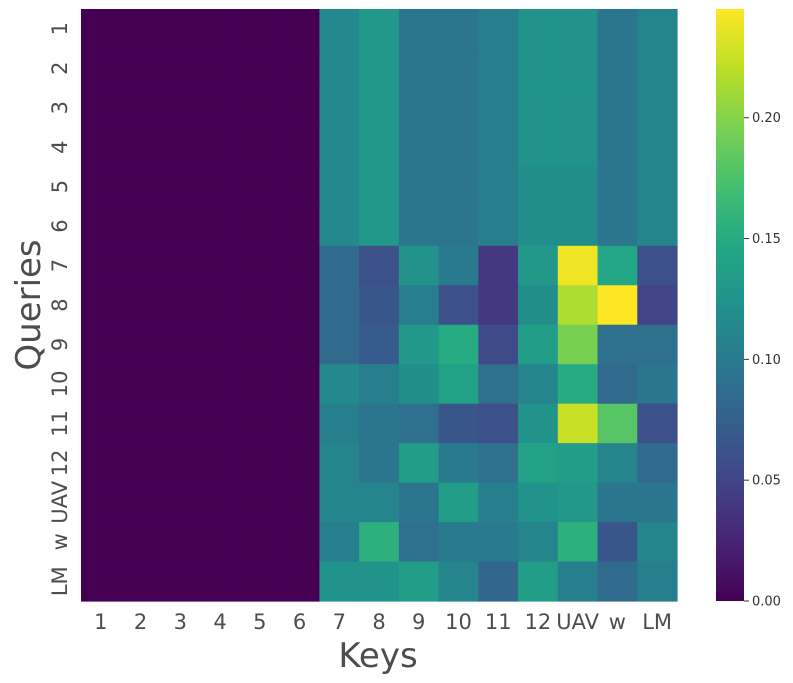 The height and width of the screenshot is (683, 793). Describe the element at coordinates (60, 463) in the screenshot. I see `y-tick-label: 12` at that location.